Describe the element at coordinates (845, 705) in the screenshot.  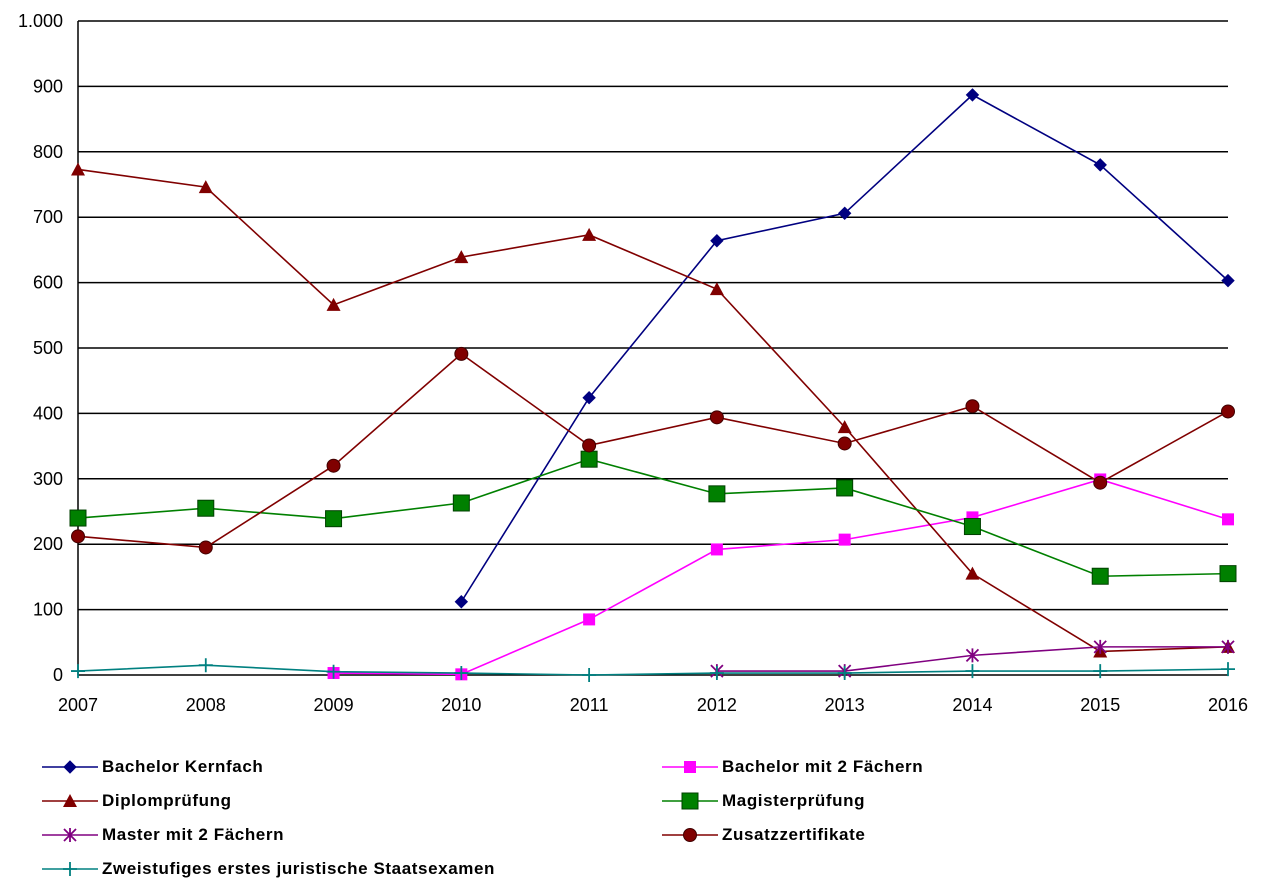
I see `x-tick-label: 2013` at that location.